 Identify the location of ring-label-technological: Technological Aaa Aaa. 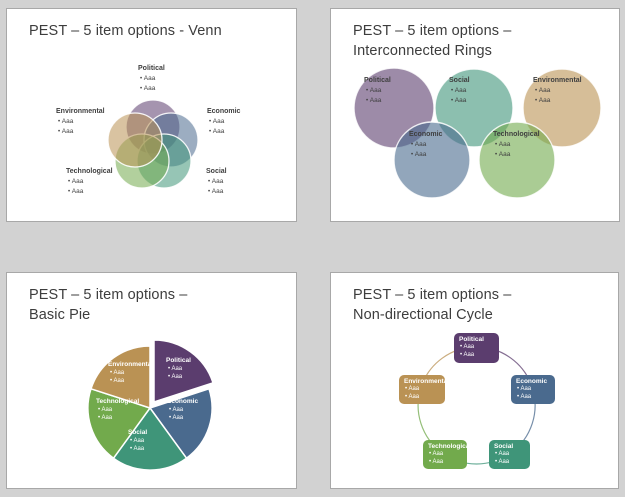
(516, 145).